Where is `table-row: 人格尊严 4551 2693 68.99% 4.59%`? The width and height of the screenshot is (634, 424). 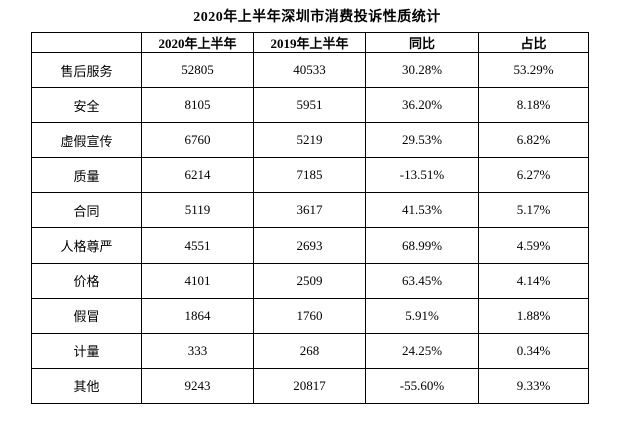 table-row: 人格尊严 4551 2693 68.99% 4.59% is located at coordinates (310, 245).